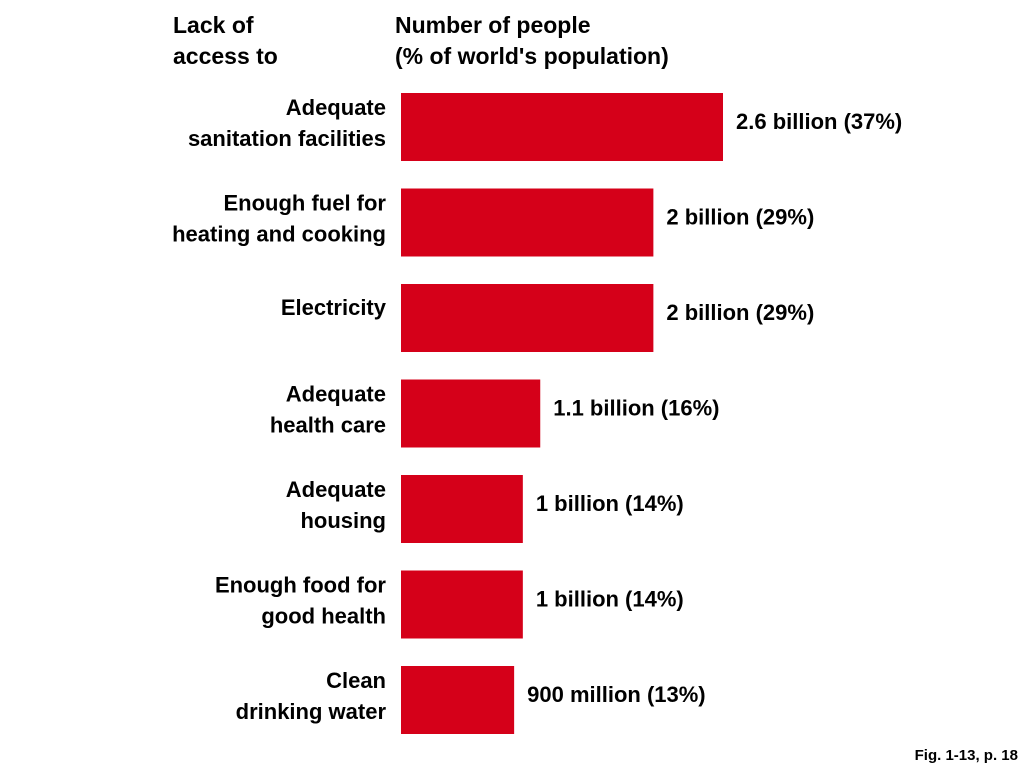  I want to click on category-label: Enough fuel for heating and cooking, so click(279, 219).